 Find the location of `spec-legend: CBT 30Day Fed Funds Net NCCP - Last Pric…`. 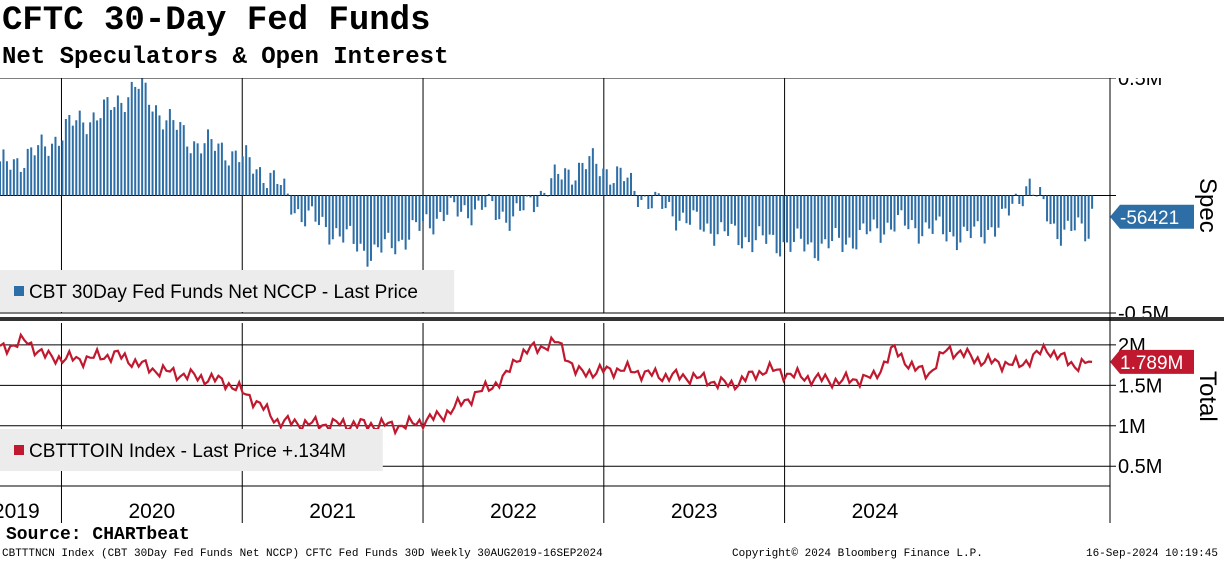

spec-legend: CBT 30Day Fed Funds Net NCCP - Last Pric… is located at coordinates (227, 291).